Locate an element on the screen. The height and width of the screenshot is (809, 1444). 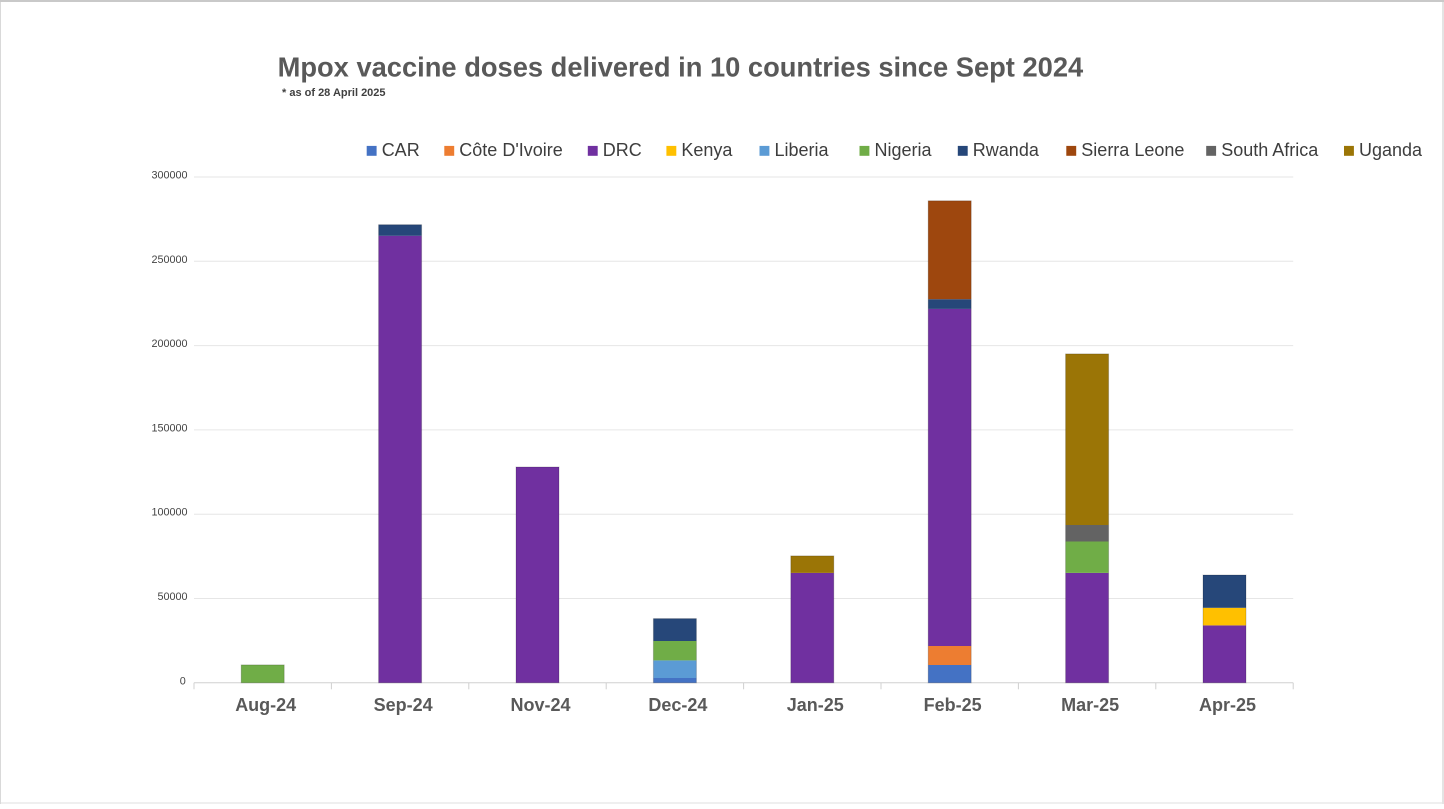
svg-text: 300000 is located at coordinates (169, 176).